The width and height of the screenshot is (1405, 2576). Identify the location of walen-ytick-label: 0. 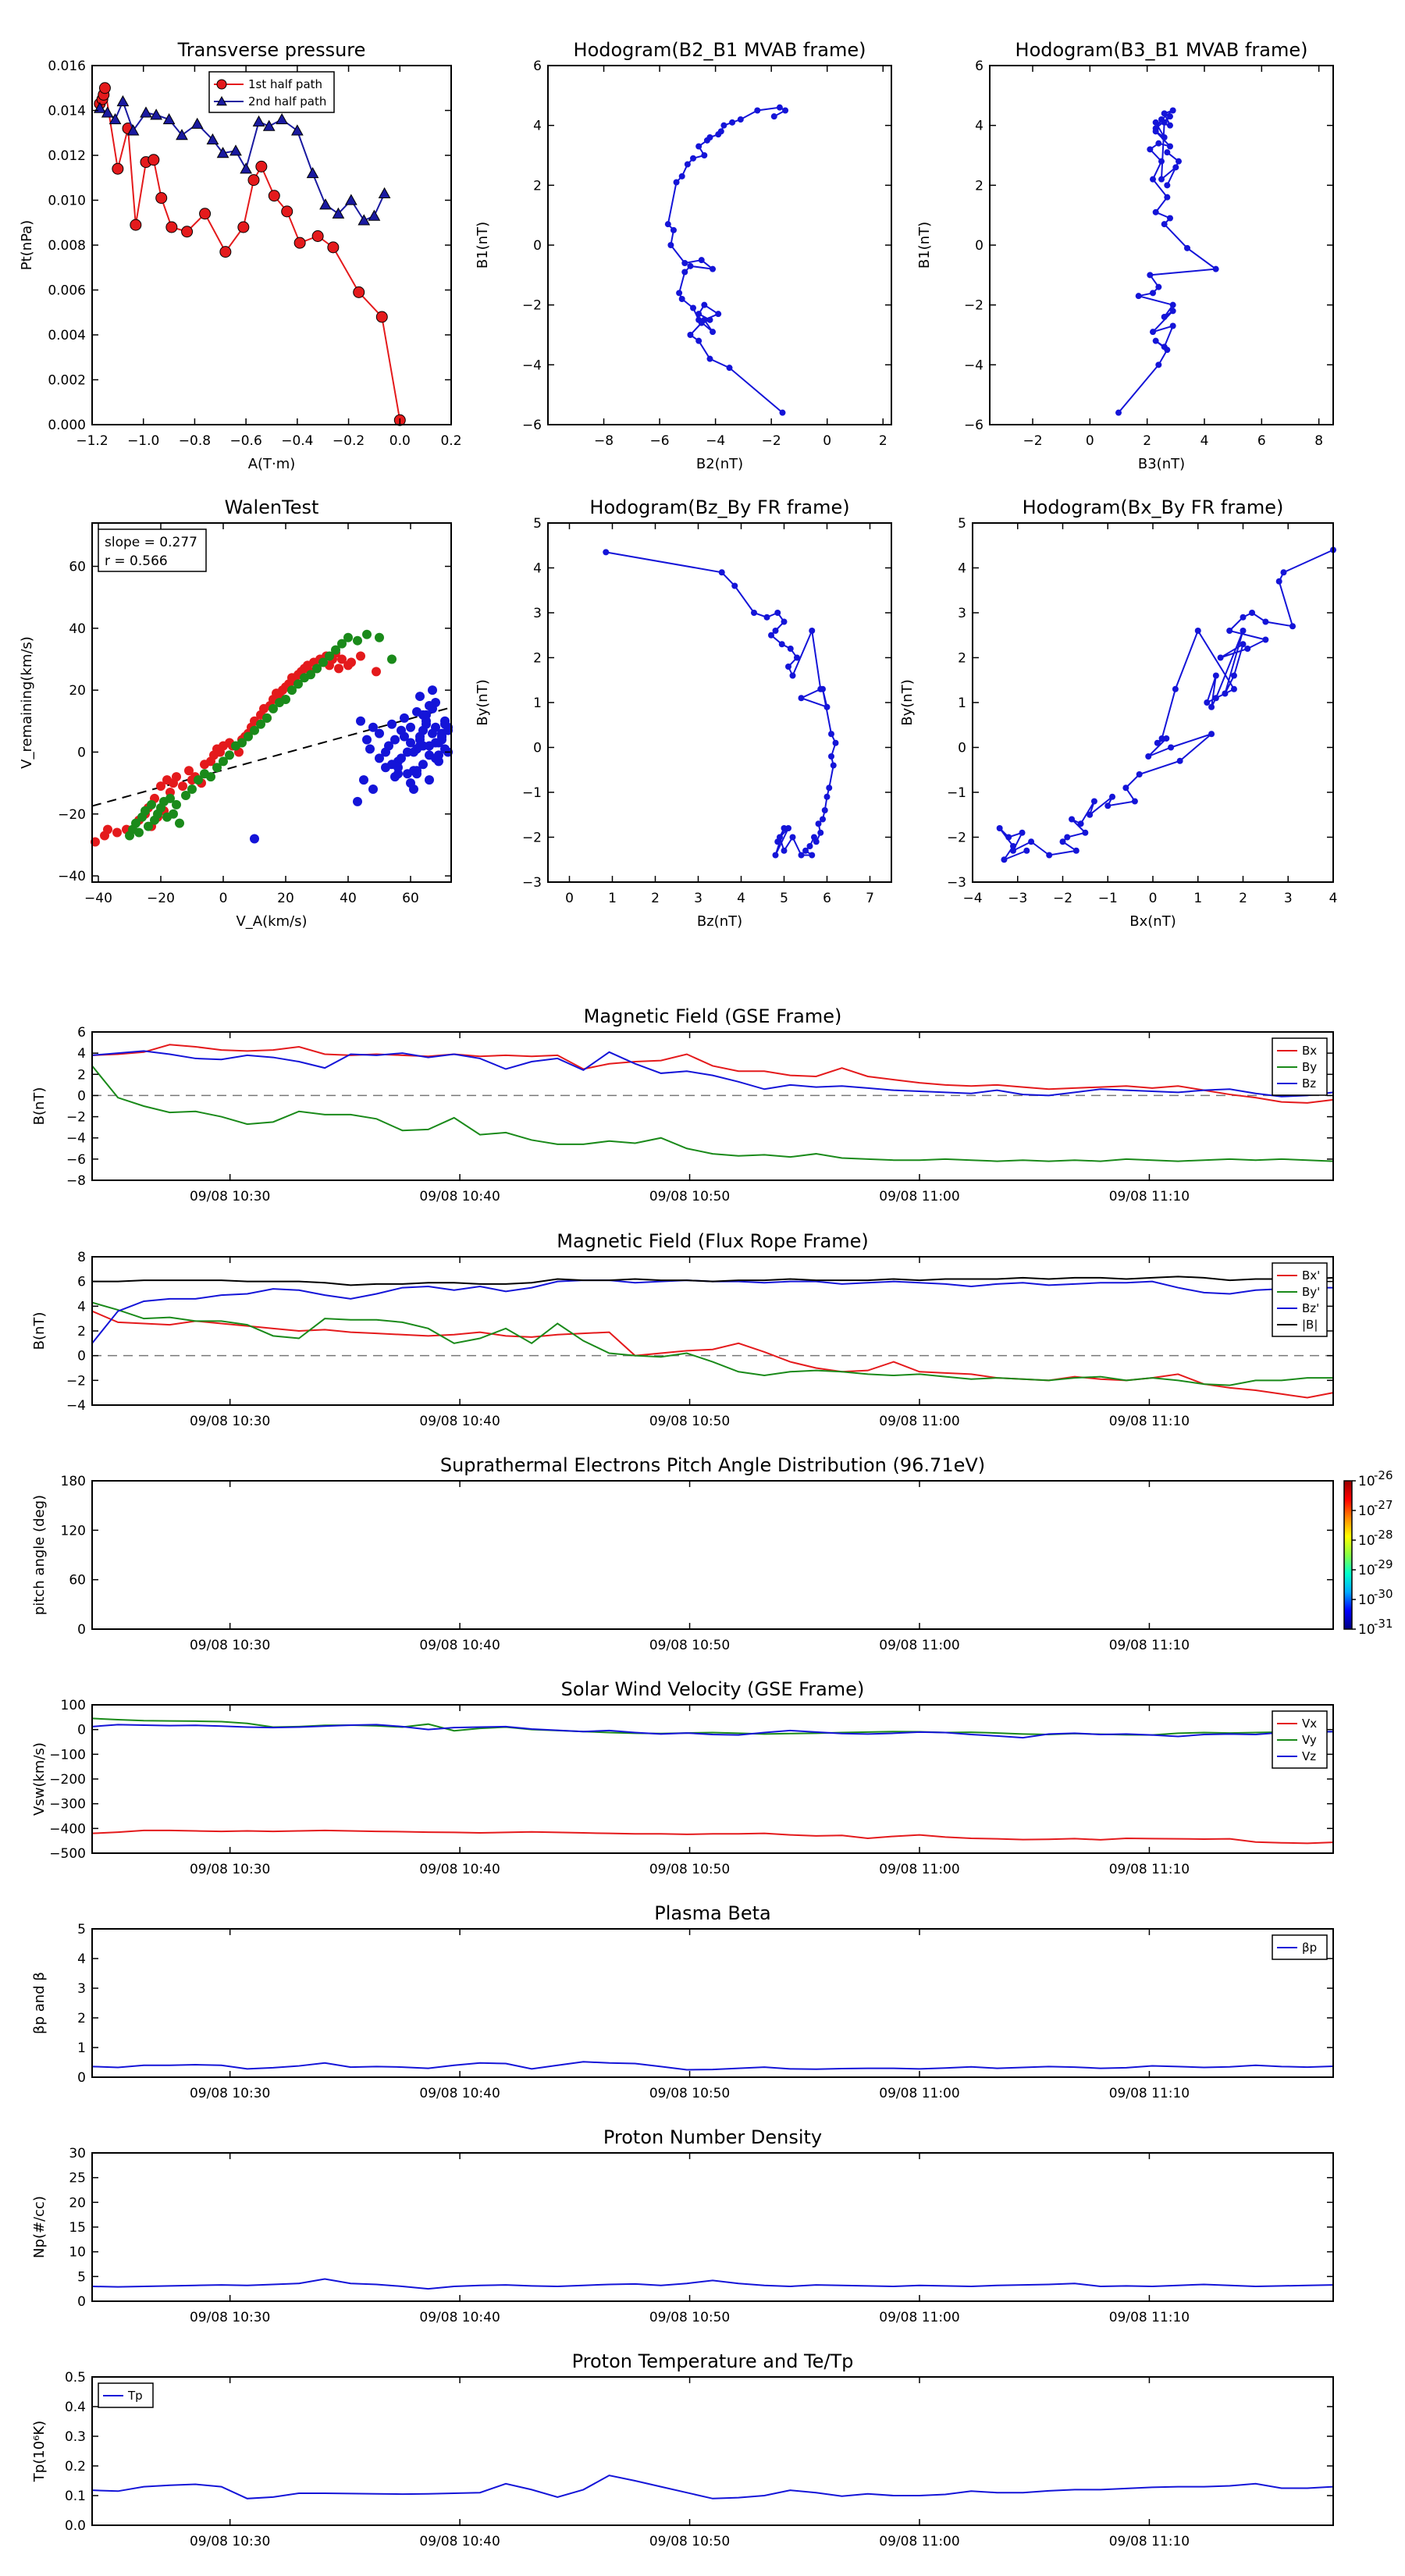
(81, 752).